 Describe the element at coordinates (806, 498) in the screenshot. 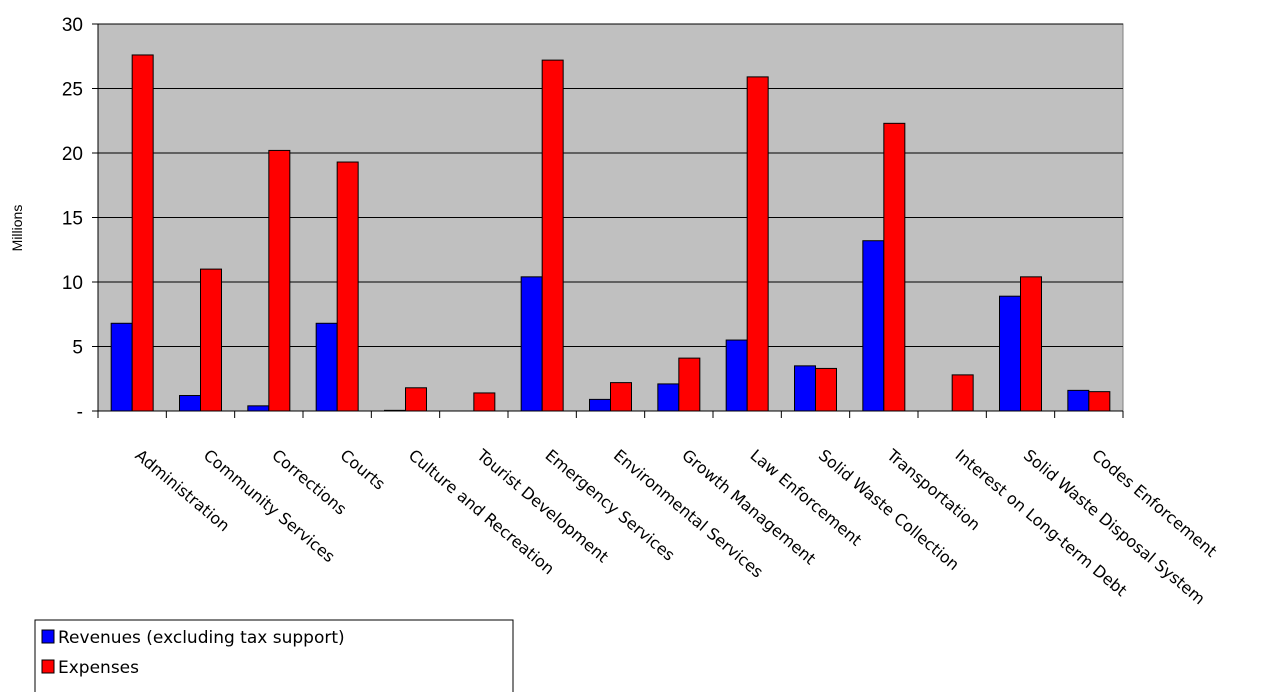

I see `x-tick-label: Law Enforcement` at that location.